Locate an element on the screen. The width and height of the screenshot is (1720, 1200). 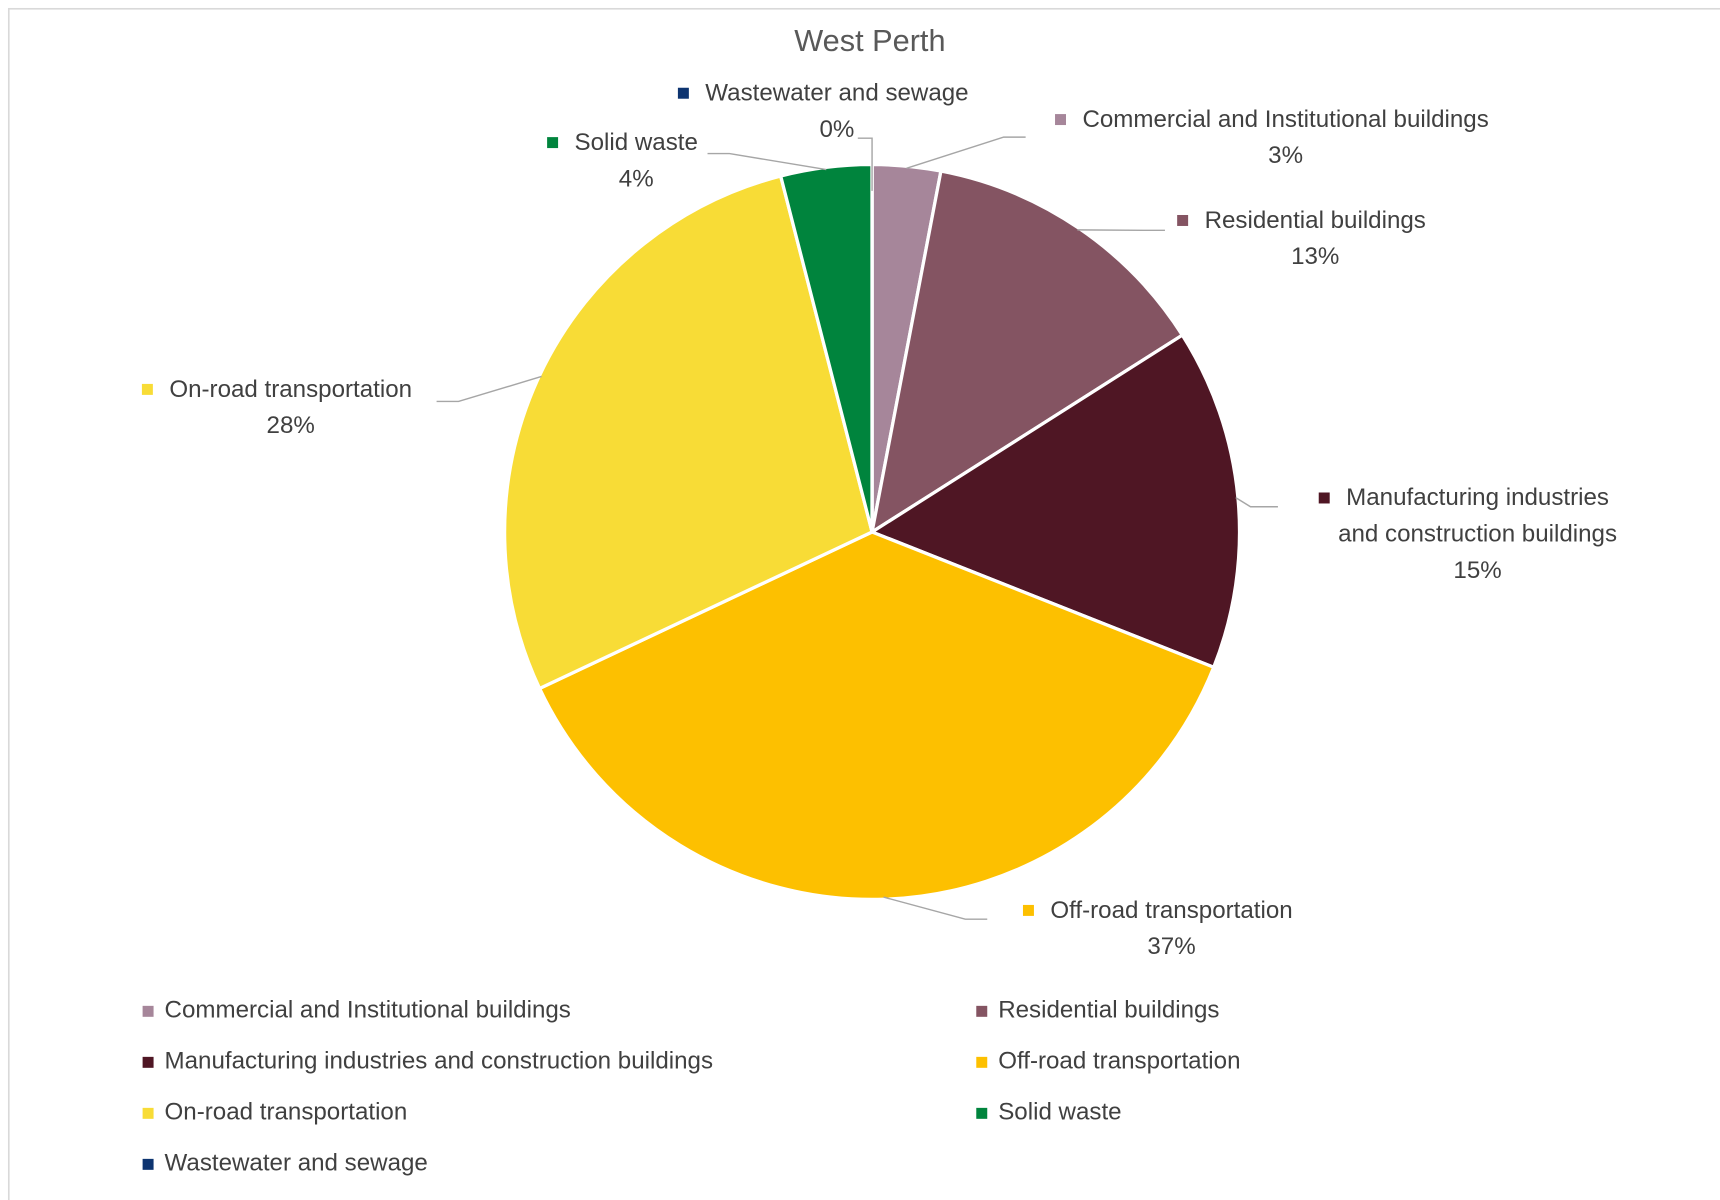
data-label-value: 28% is located at coordinates (291, 425).